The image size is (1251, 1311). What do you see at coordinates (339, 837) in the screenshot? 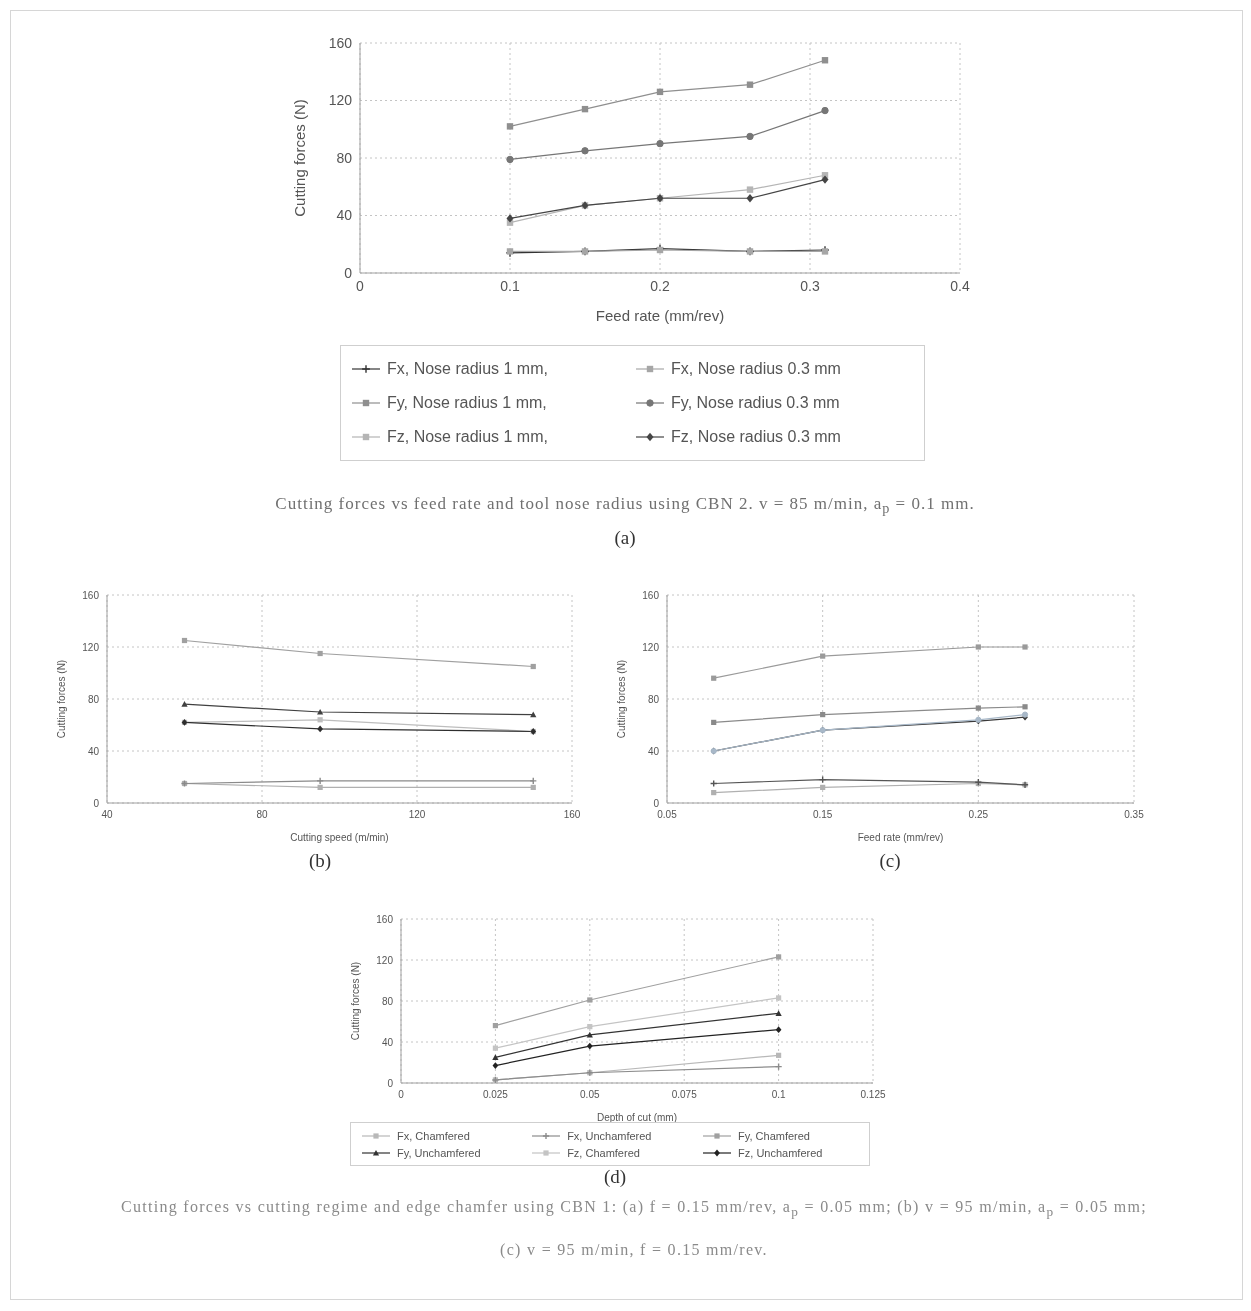
I see `x-axis-title: Cutting speed (m/min)` at bounding box center [339, 837].